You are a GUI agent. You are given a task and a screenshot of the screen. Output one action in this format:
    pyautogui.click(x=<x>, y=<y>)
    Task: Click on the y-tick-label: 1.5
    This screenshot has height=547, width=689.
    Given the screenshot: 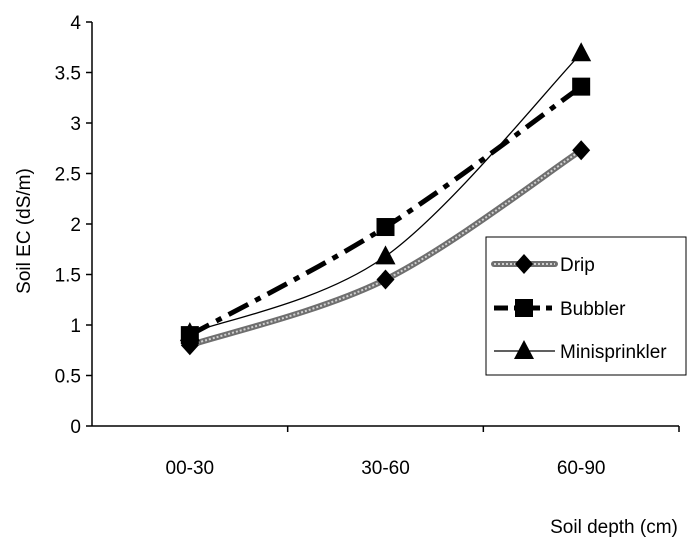 What is the action you would take?
    pyautogui.click(x=68, y=276)
    